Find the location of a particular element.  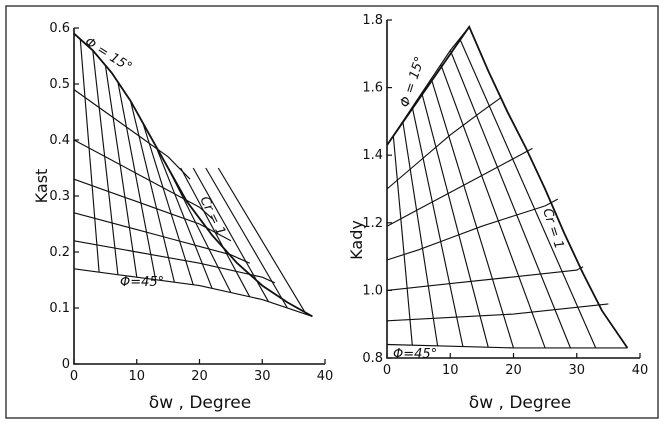

left-chart-y-tick-label: 0.1 is located at coordinates (59, 308).